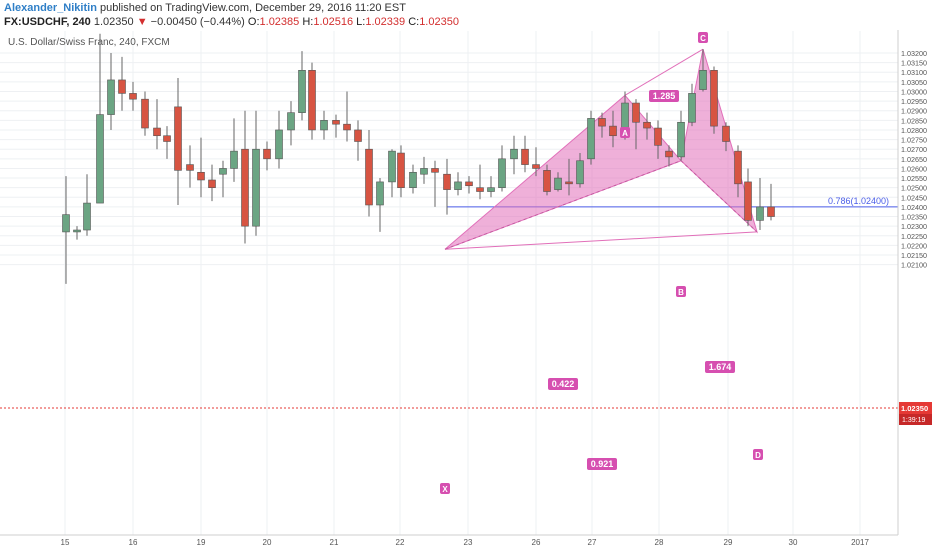  I want to click on price-change: −0.00450 (−0.44%), so click(197, 22).